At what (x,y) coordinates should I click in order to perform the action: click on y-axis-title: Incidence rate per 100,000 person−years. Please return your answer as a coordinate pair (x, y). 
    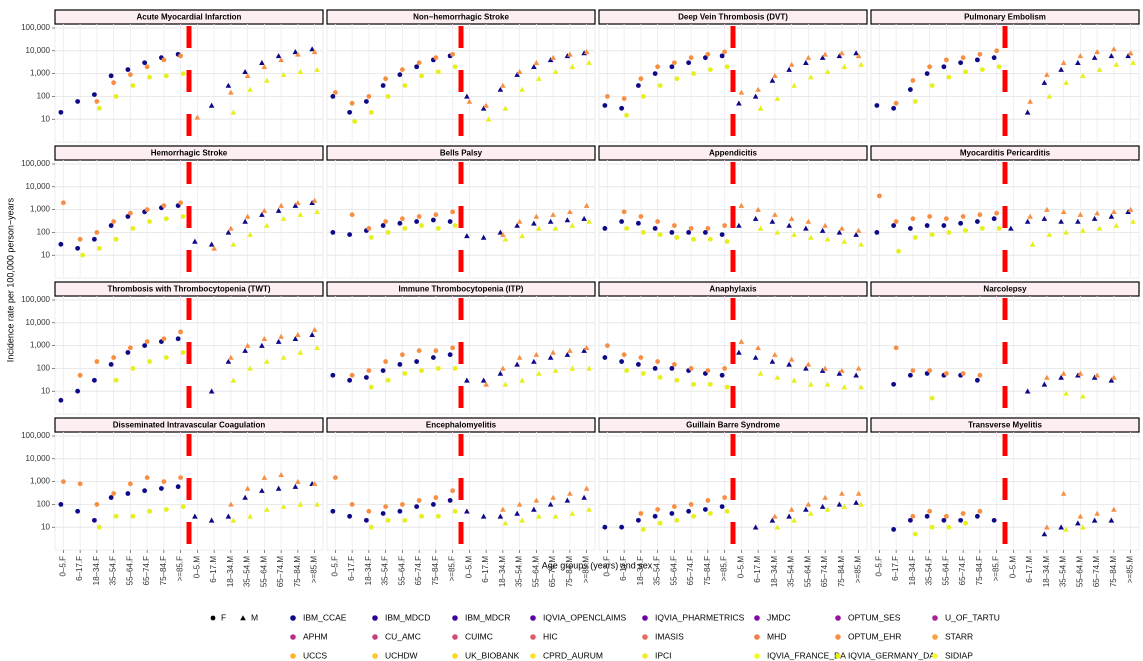
    Looking at the image, I should click on (10, 279).